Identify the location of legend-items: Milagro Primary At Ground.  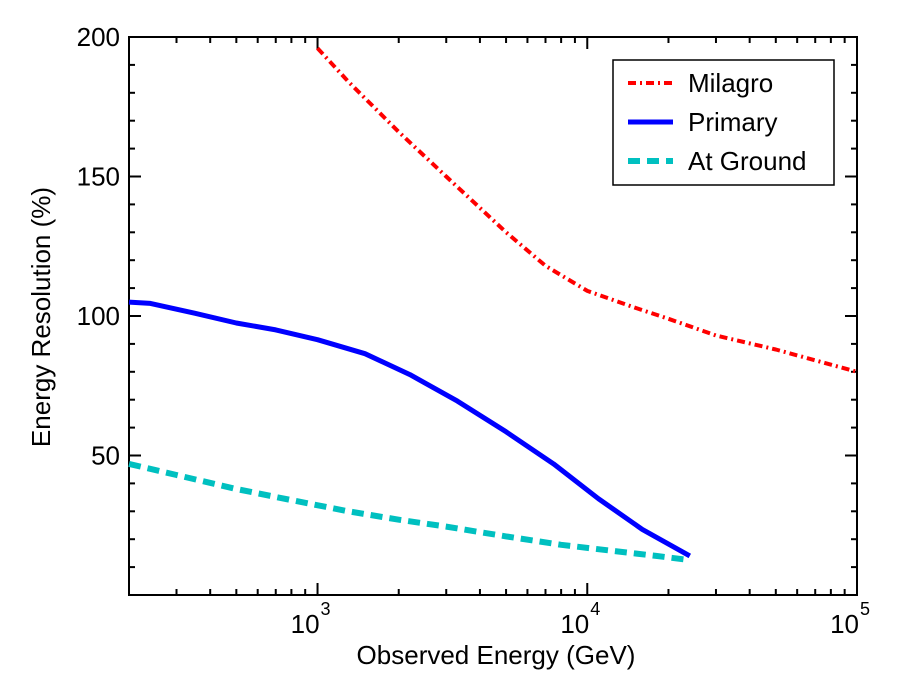
(717, 122).